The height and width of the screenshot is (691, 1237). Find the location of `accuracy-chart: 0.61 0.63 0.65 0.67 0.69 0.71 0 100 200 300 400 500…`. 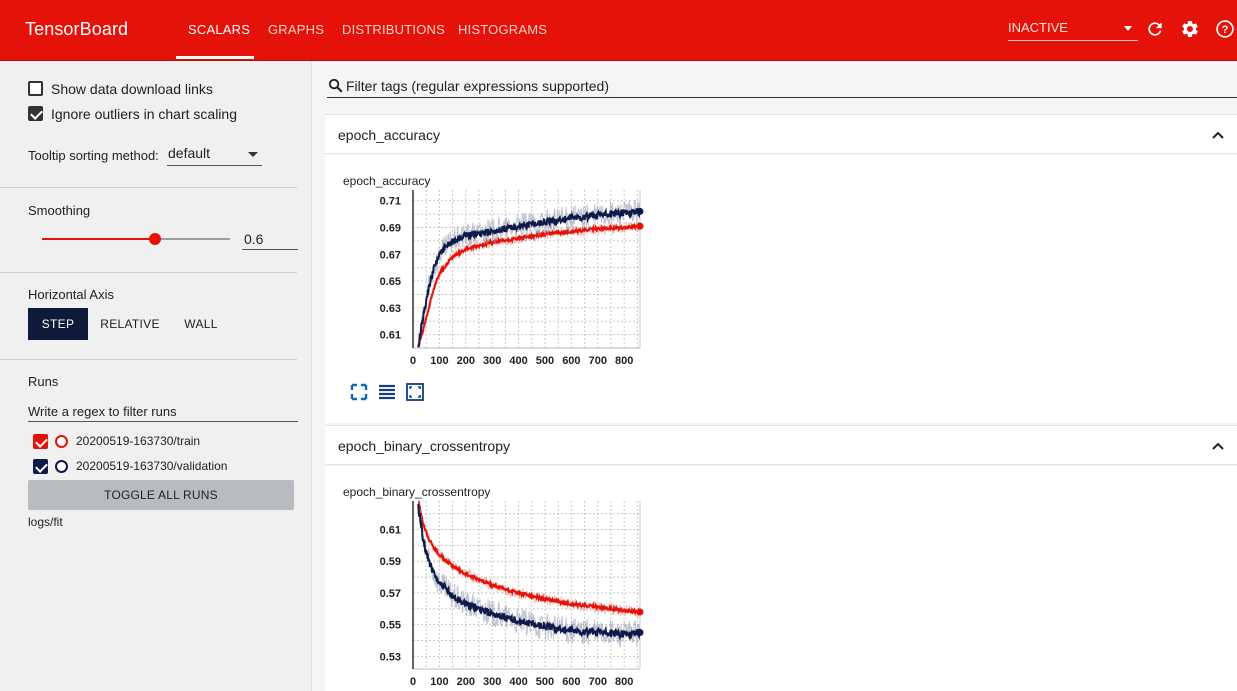

accuracy-chart: 0.61 0.63 0.65 0.67 0.69 0.71 0 100 200 300 400 500… is located at coordinates (495, 303).